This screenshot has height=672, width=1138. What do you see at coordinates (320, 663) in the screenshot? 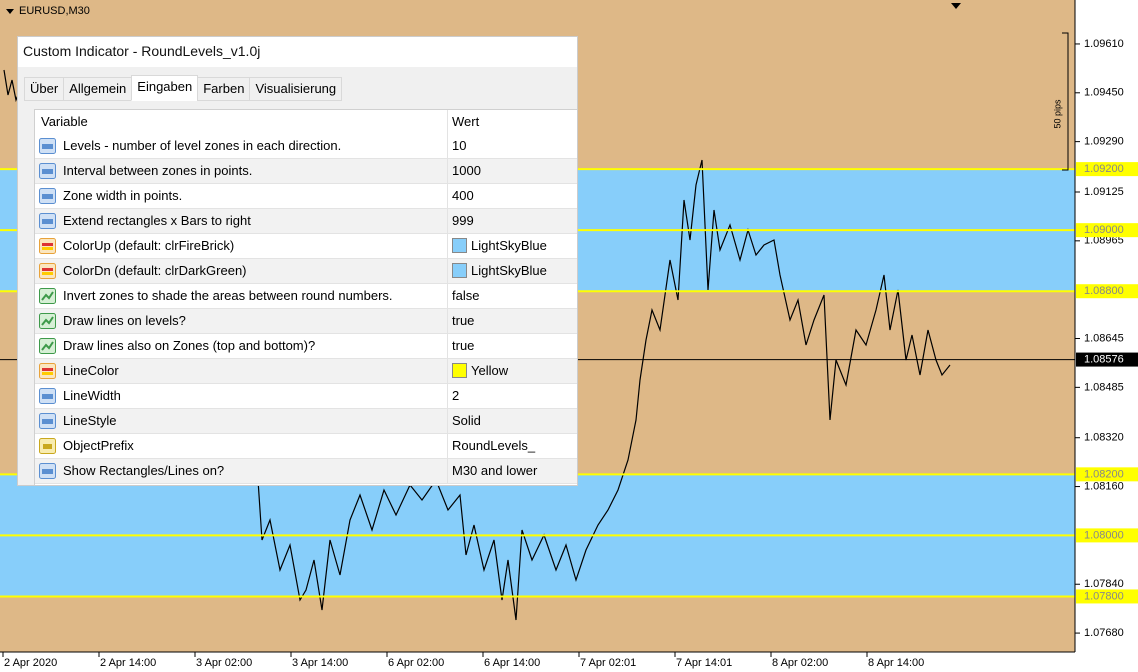
I see `time-label: 3 Apr 14:00` at bounding box center [320, 663].